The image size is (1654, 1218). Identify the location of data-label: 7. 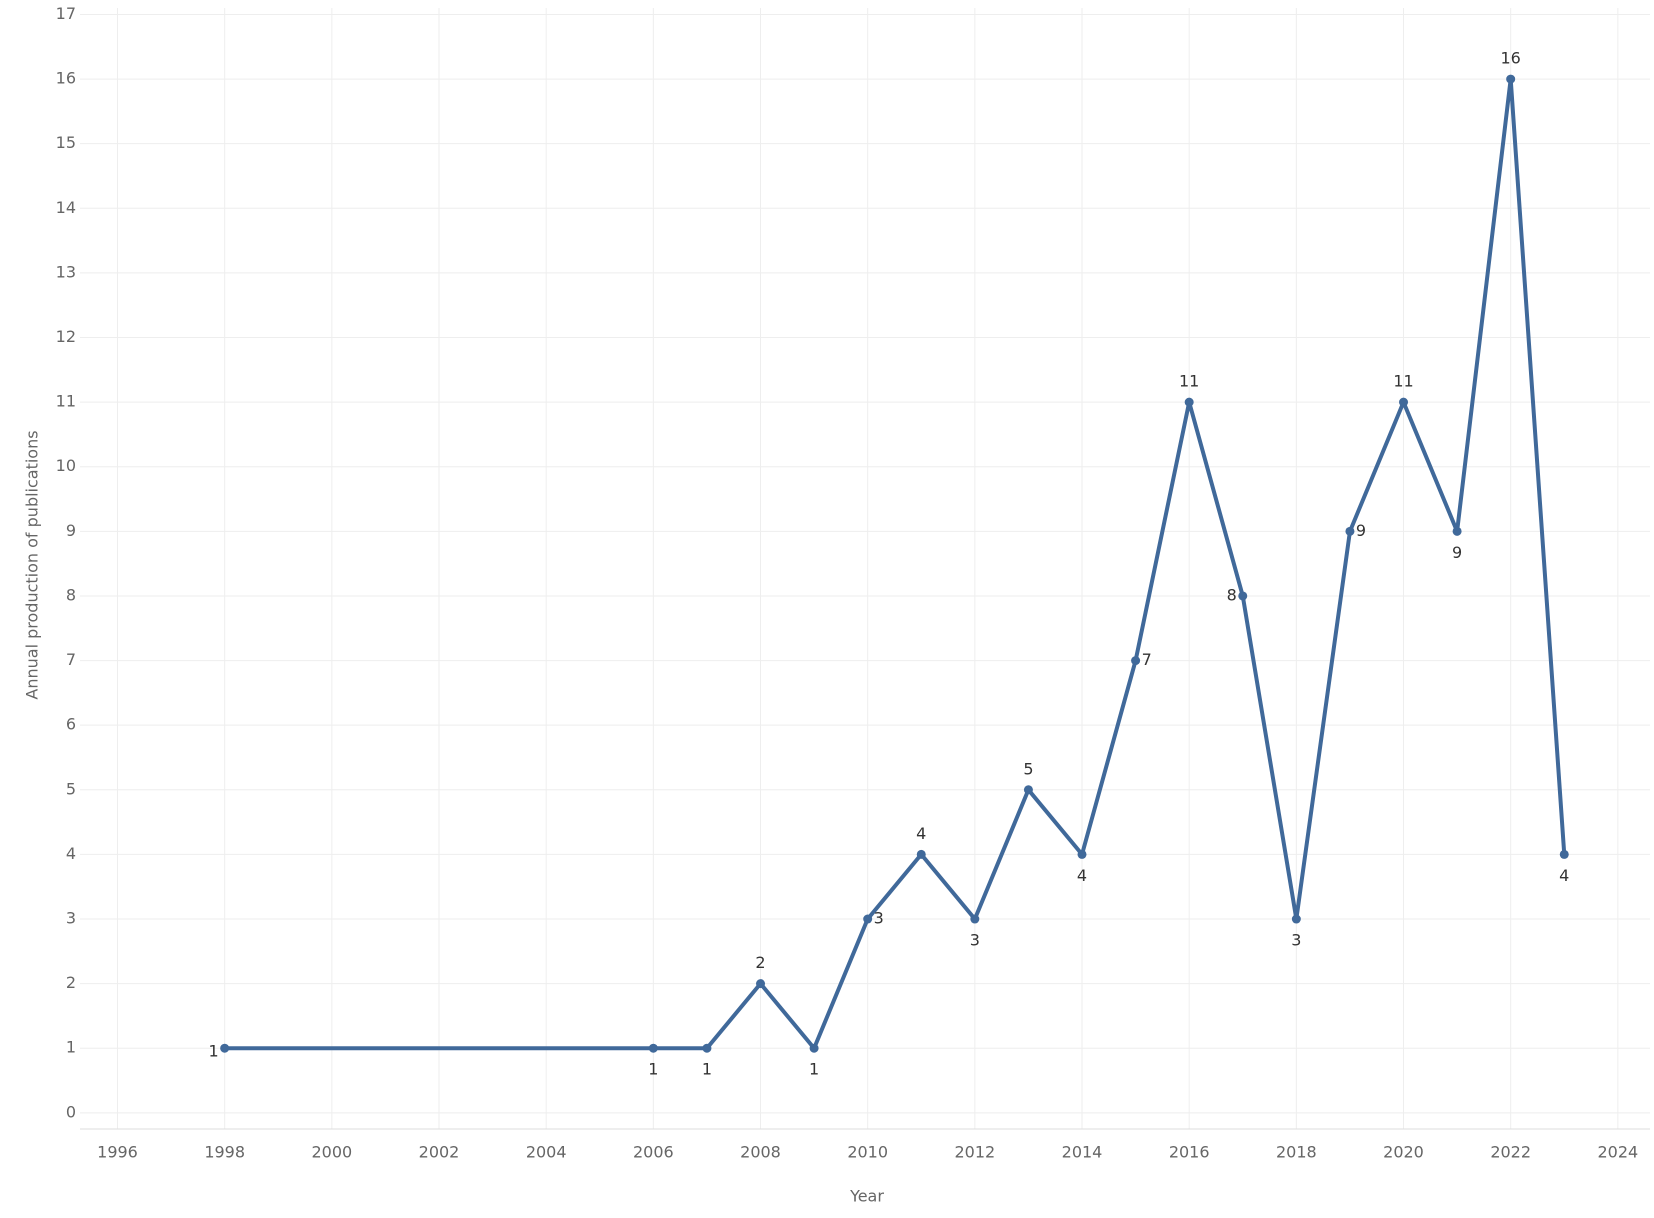
(1147, 659).